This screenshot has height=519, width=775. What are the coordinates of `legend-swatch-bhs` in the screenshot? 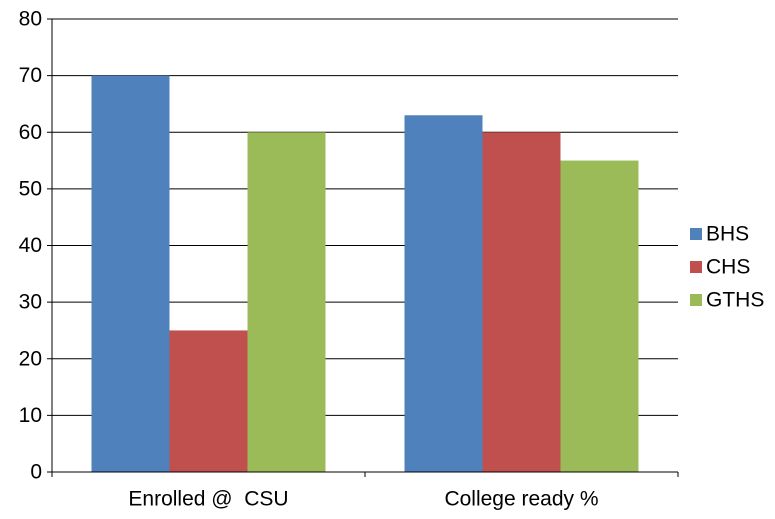 It's located at (696, 234).